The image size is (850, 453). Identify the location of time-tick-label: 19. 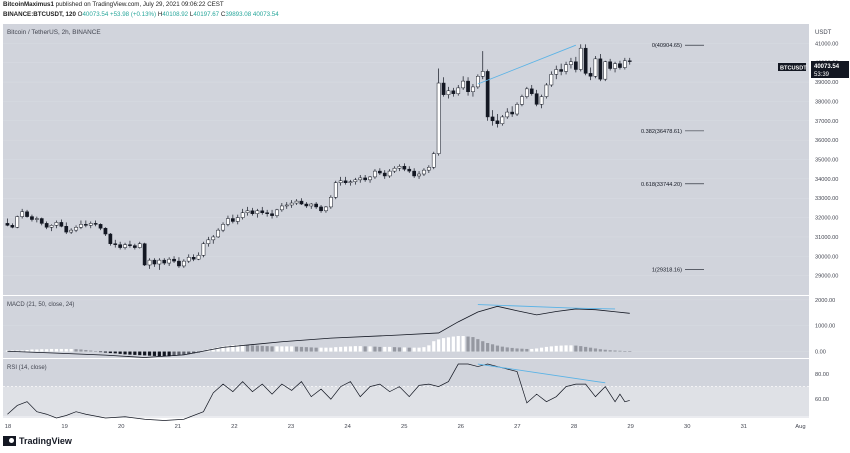
(64, 427).